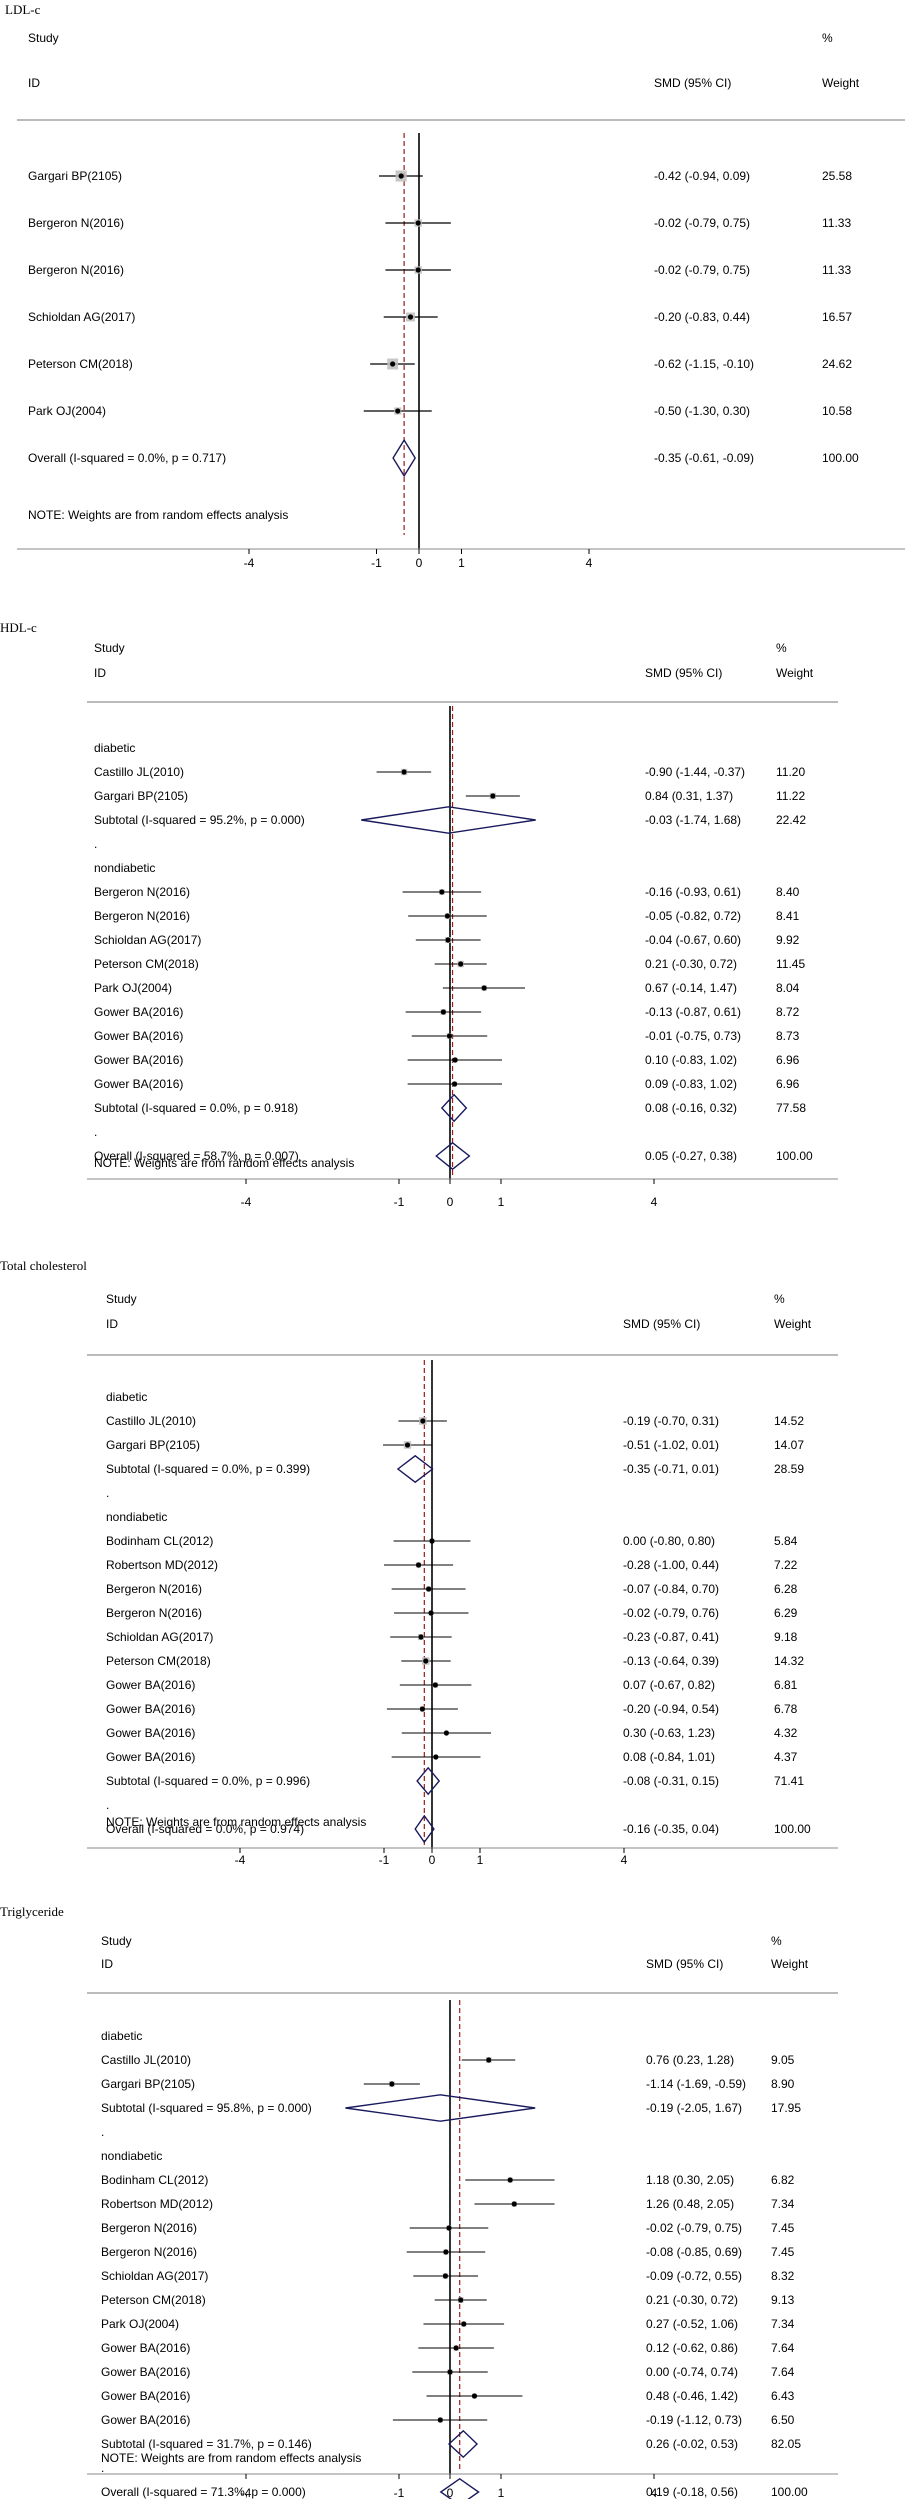  Describe the element at coordinates (788, 988) in the screenshot. I see `weight-value: 8.04` at that location.